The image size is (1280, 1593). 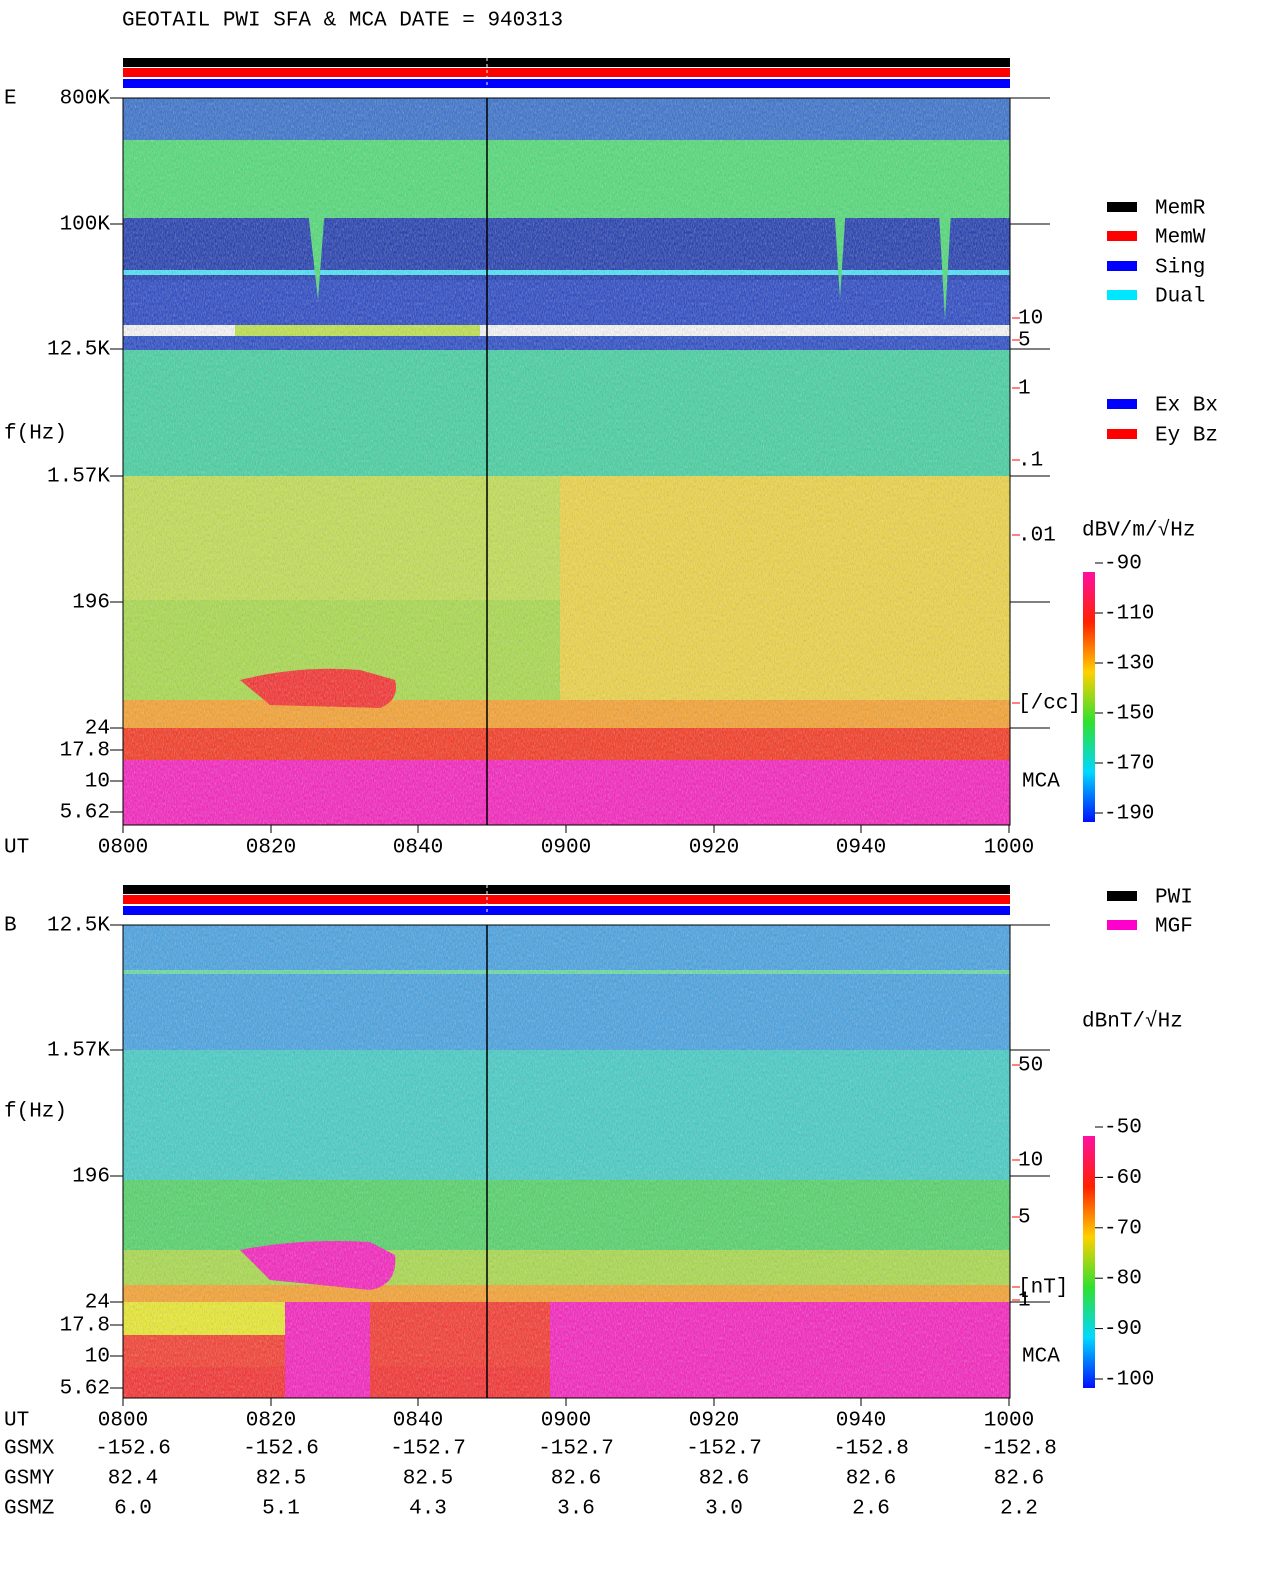 What do you see at coordinates (418, 848) in the screenshot?
I see `x-tick-label: 0840` at bounding box center [418, 848].